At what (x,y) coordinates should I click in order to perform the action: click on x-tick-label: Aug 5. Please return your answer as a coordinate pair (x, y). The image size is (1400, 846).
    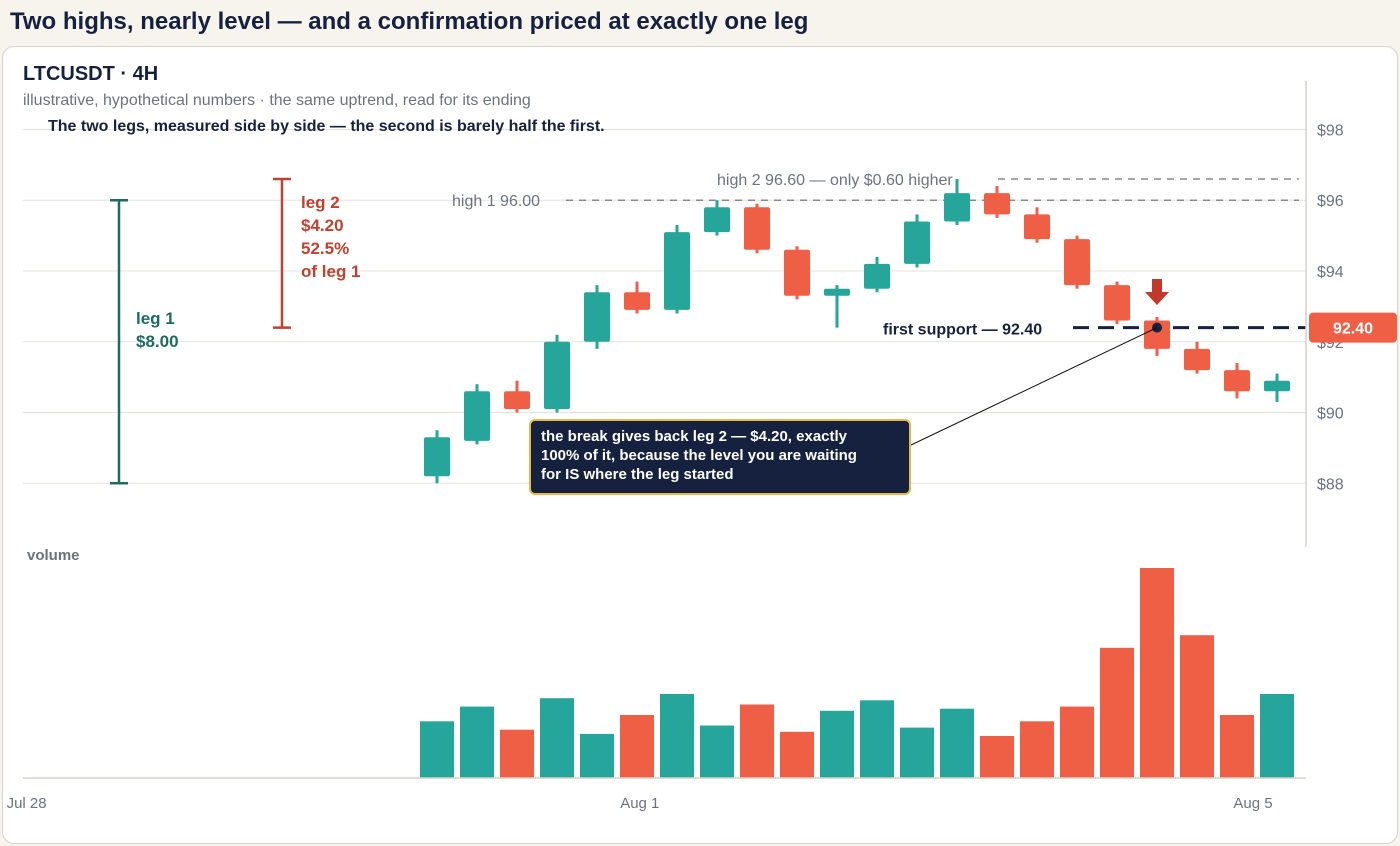
    Looking at the image, I should click on (1252, 803).